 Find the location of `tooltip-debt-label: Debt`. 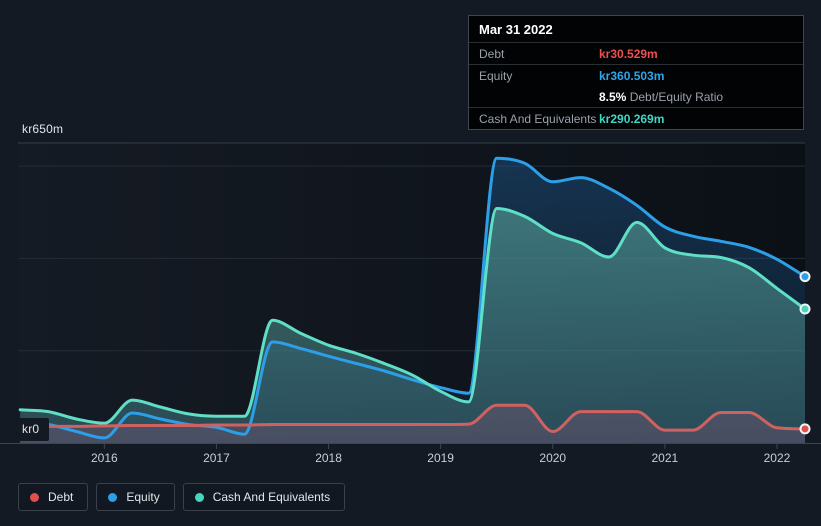

tooltip-debt-label: Debt is located at coordinates (492, 54).